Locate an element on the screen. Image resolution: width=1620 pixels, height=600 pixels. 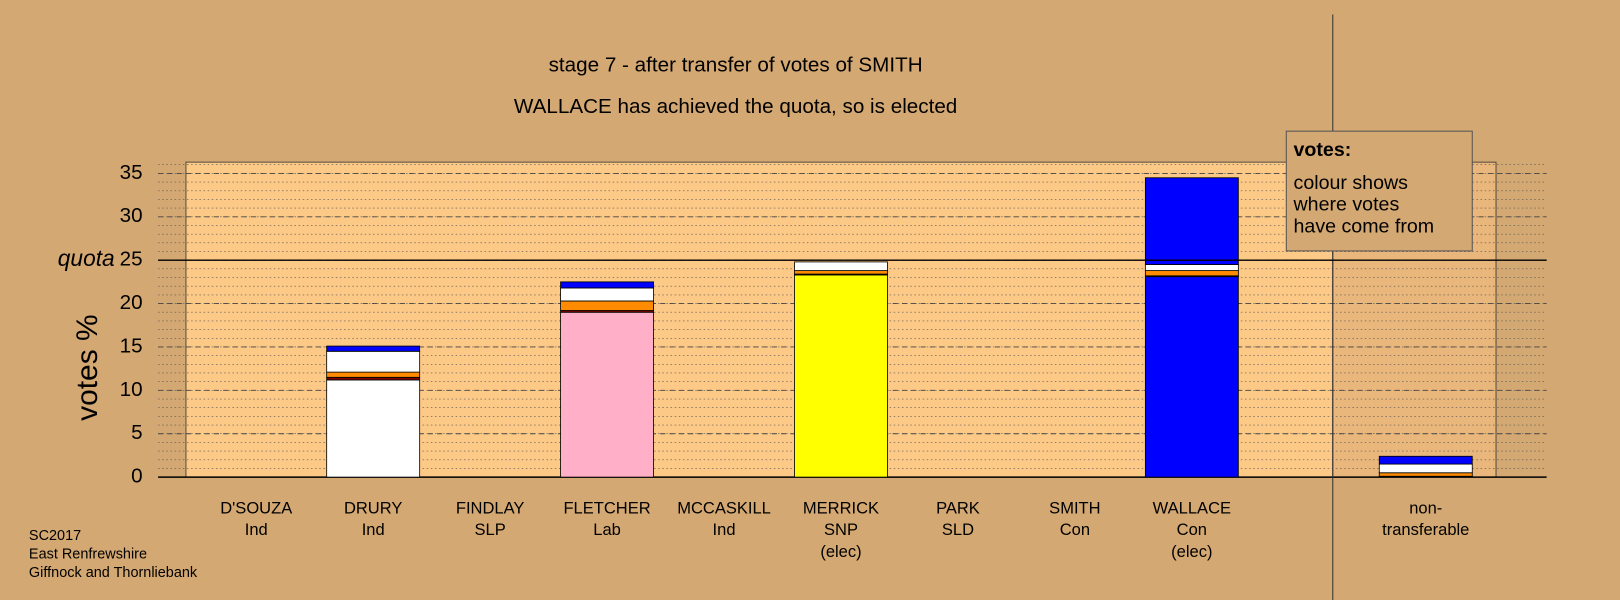
x-tick-label: transferable is located at coordinates (1425, 529).